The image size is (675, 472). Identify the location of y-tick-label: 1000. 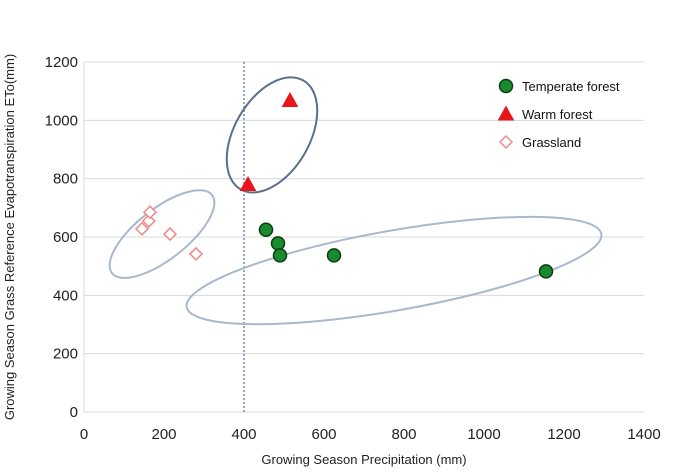
(61, 120).